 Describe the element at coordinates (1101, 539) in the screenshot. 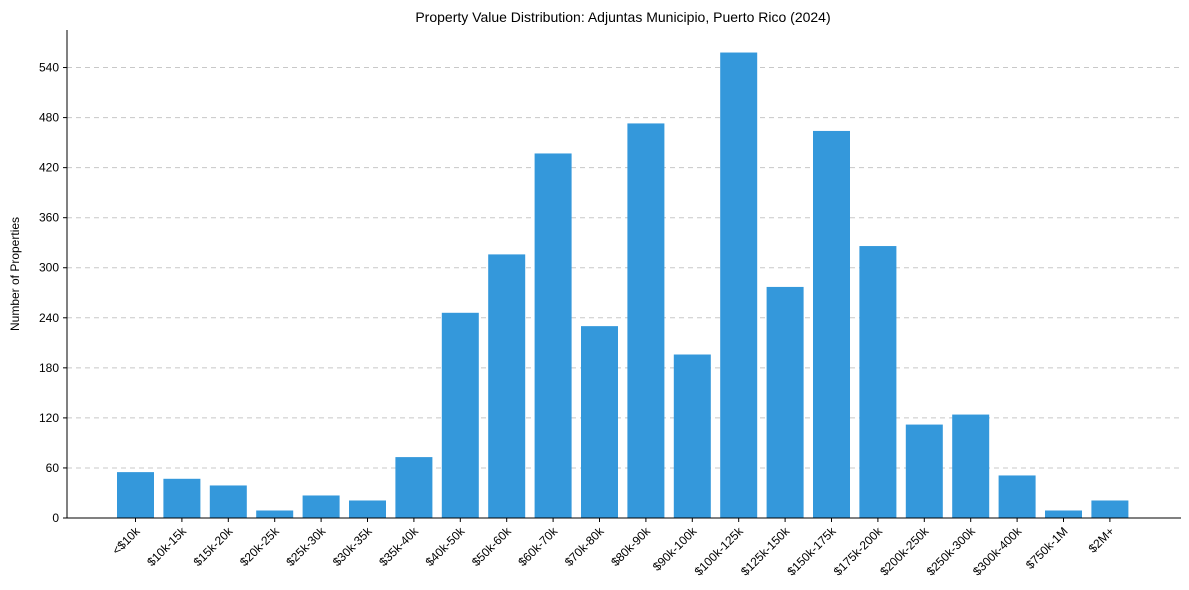

I see `x-tick-label: $2M+` at that location.